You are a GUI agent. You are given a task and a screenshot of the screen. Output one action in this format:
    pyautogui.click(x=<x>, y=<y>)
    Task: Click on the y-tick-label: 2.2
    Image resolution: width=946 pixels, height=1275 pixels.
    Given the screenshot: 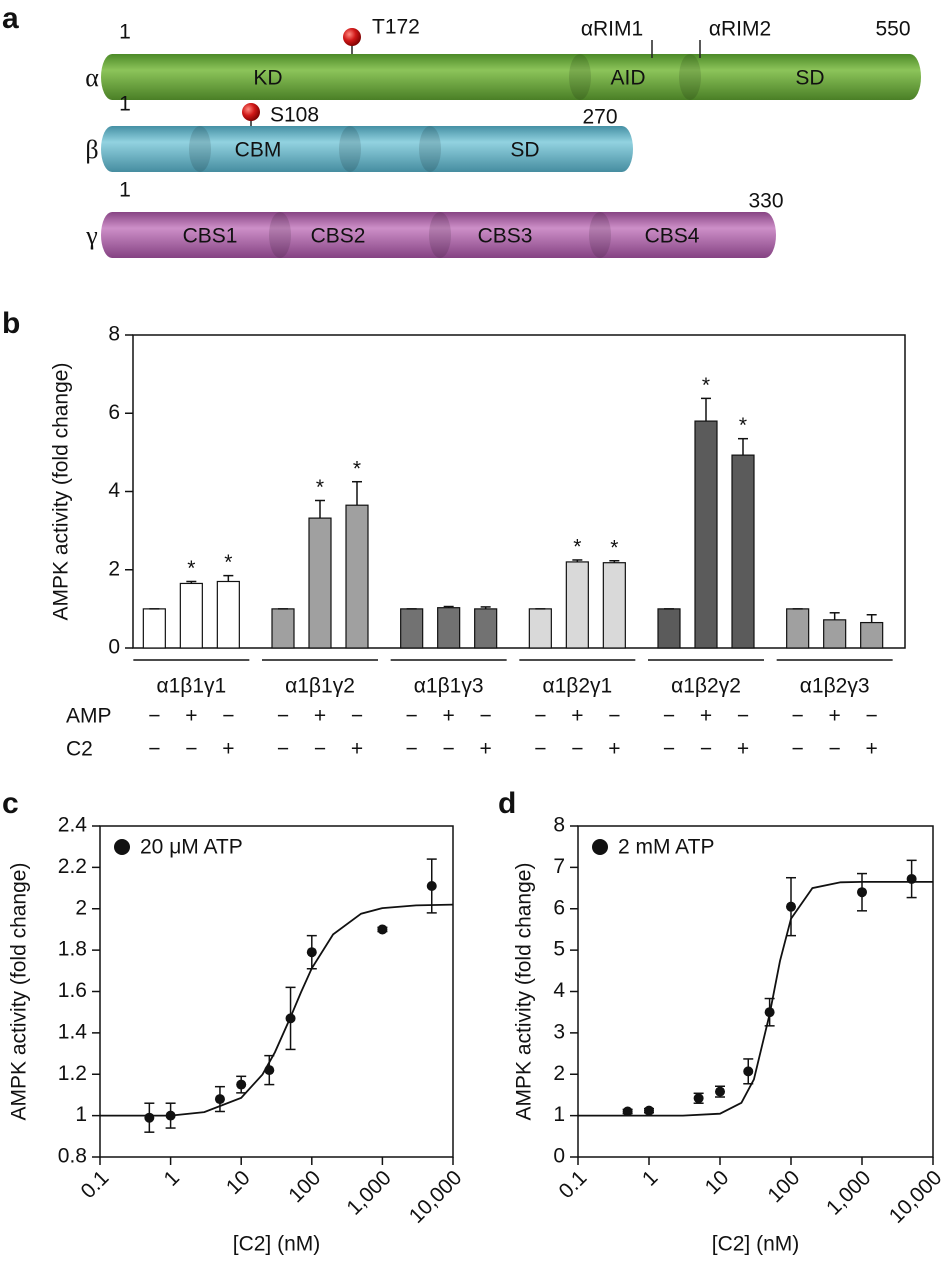 What is the action you would take?
    pyautogui.click(x=72, y=866)
    